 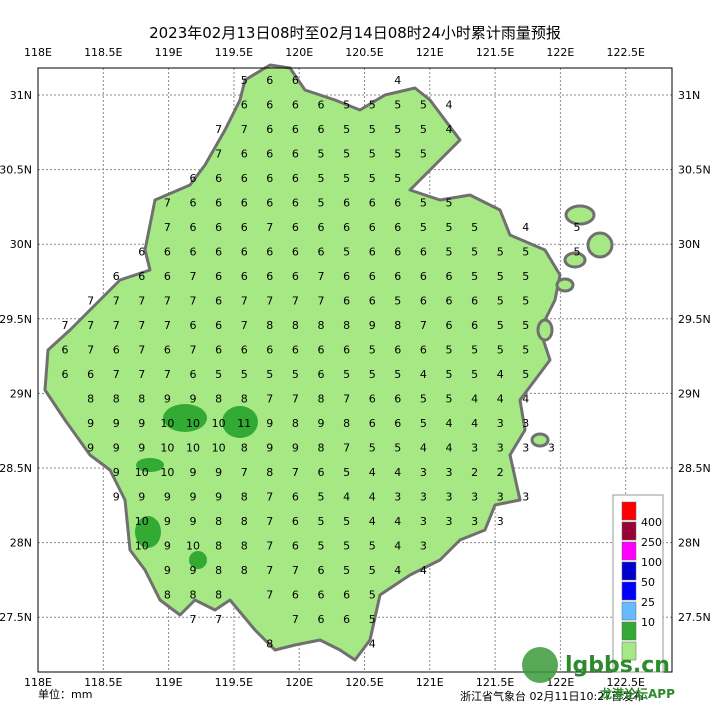 I want to click on lat-label-left: 31N, so click(x=21, y=95).